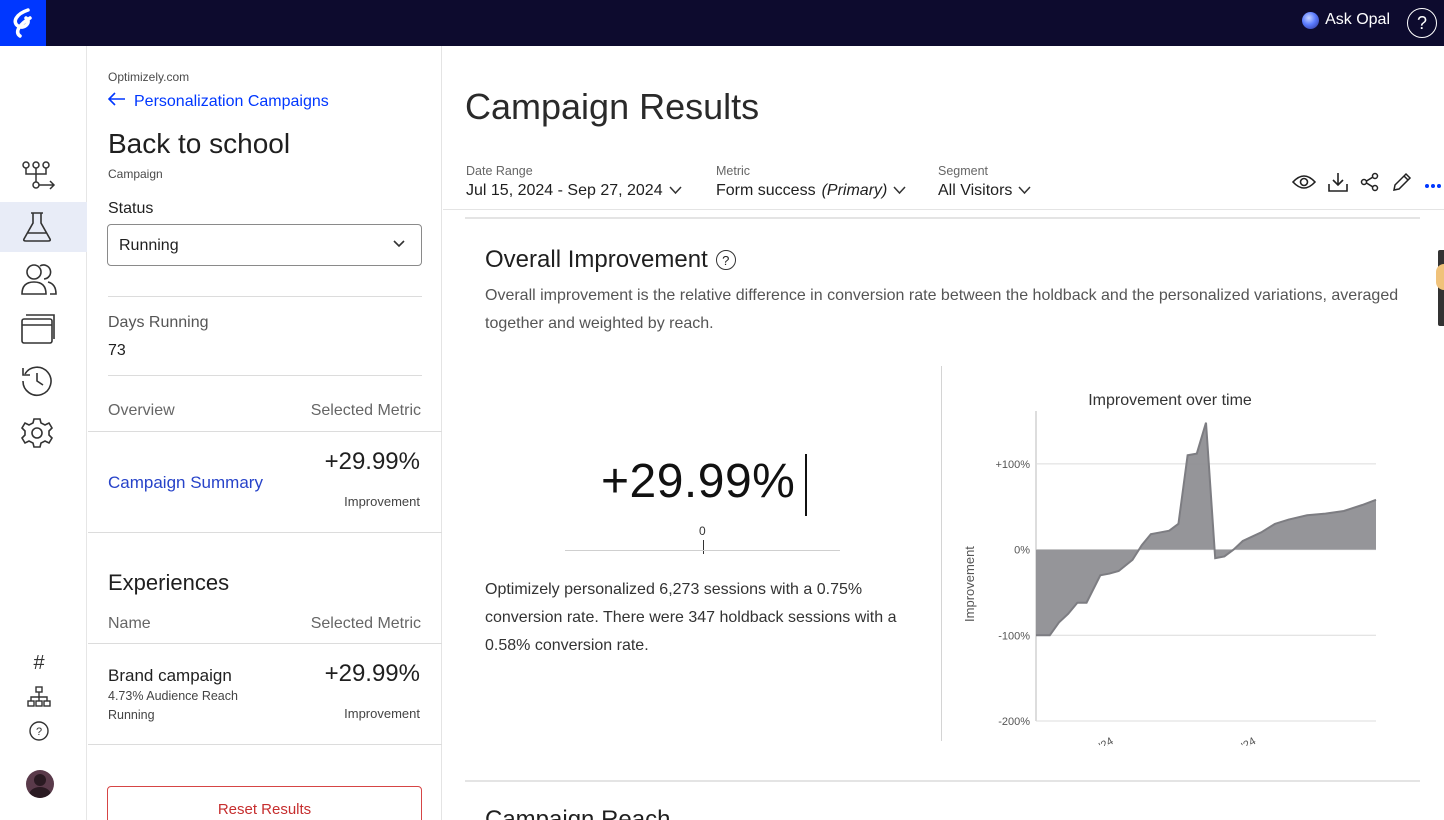 The height and width of the screenshot is (820, 1444). What do you see at coordinates (40, 784) in the screenshot?
I see `avatar` at bounding box center [40, 784].